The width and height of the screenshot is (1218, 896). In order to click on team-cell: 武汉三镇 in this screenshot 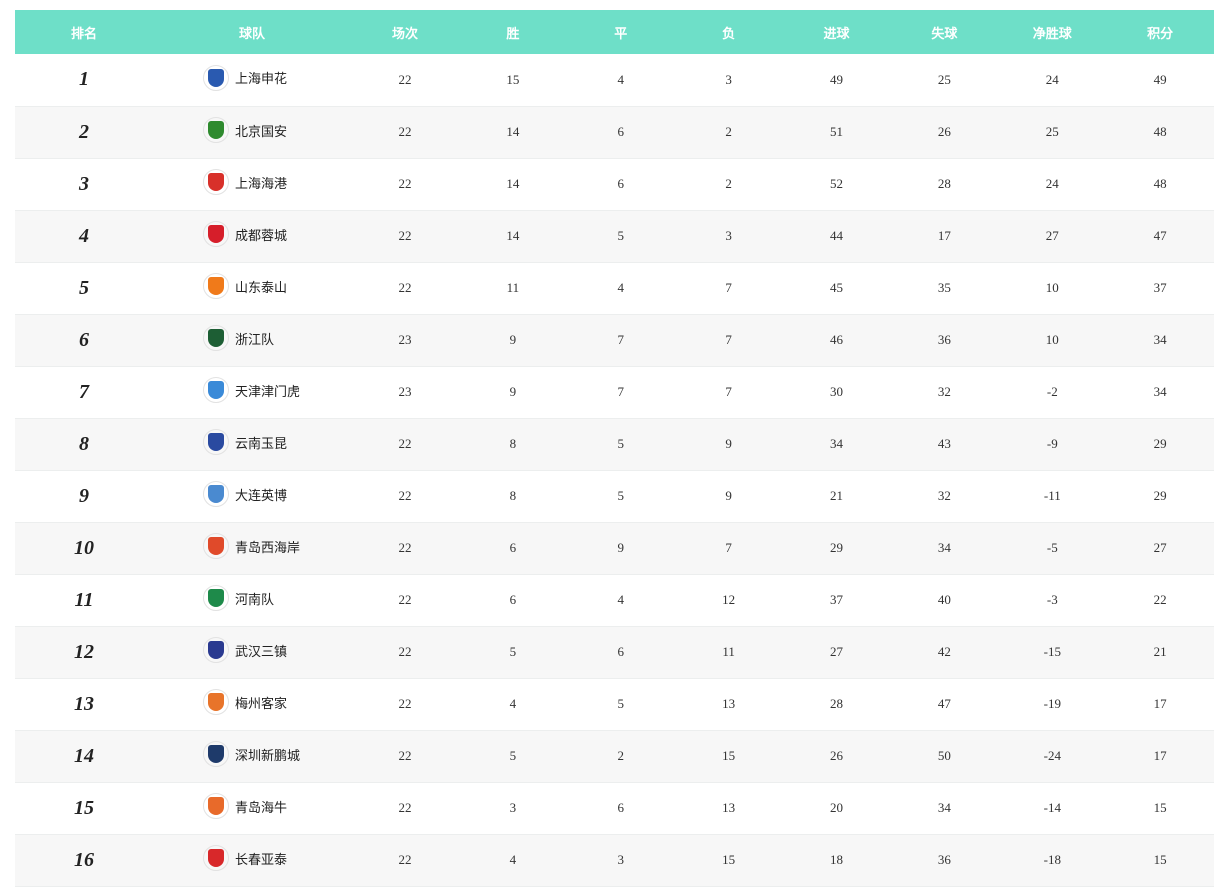, I will do `click(252, 652)`.